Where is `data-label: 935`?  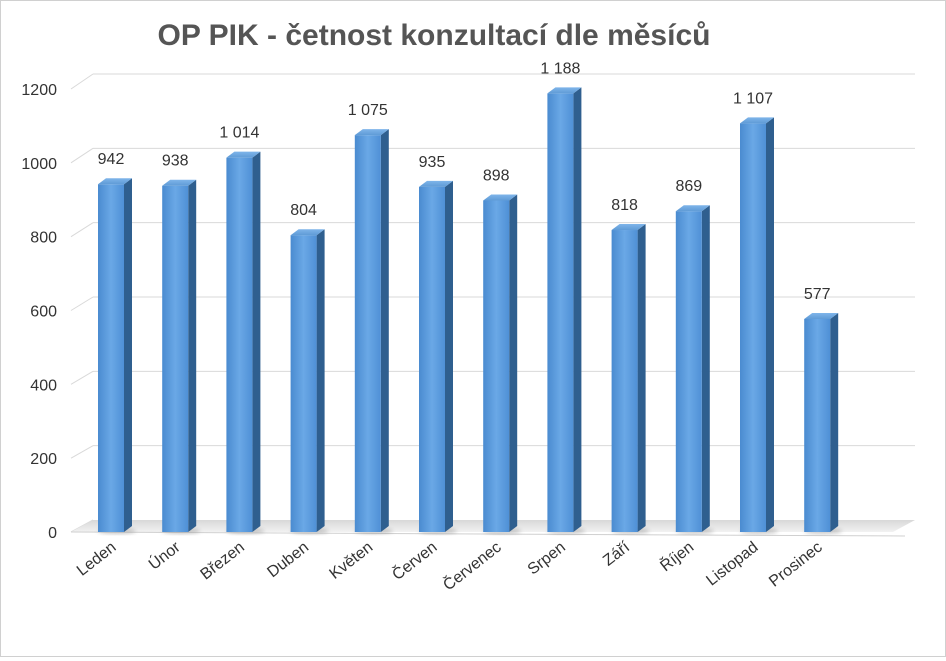 data-label: 935 is located at coordinates (432, 162).